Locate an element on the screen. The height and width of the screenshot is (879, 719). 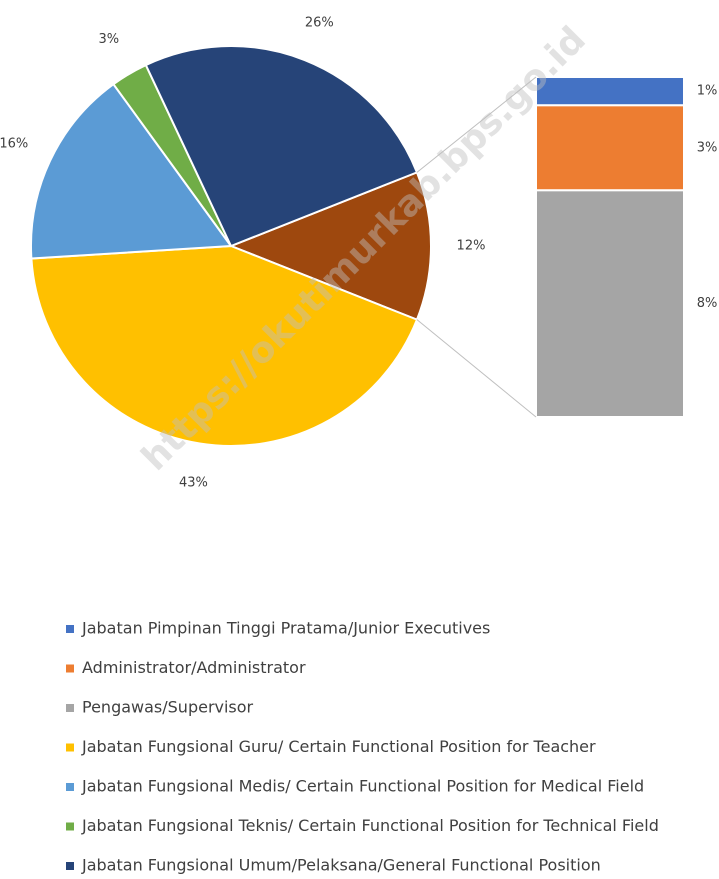
data-label: 12% is located at coordinates (471, 246).